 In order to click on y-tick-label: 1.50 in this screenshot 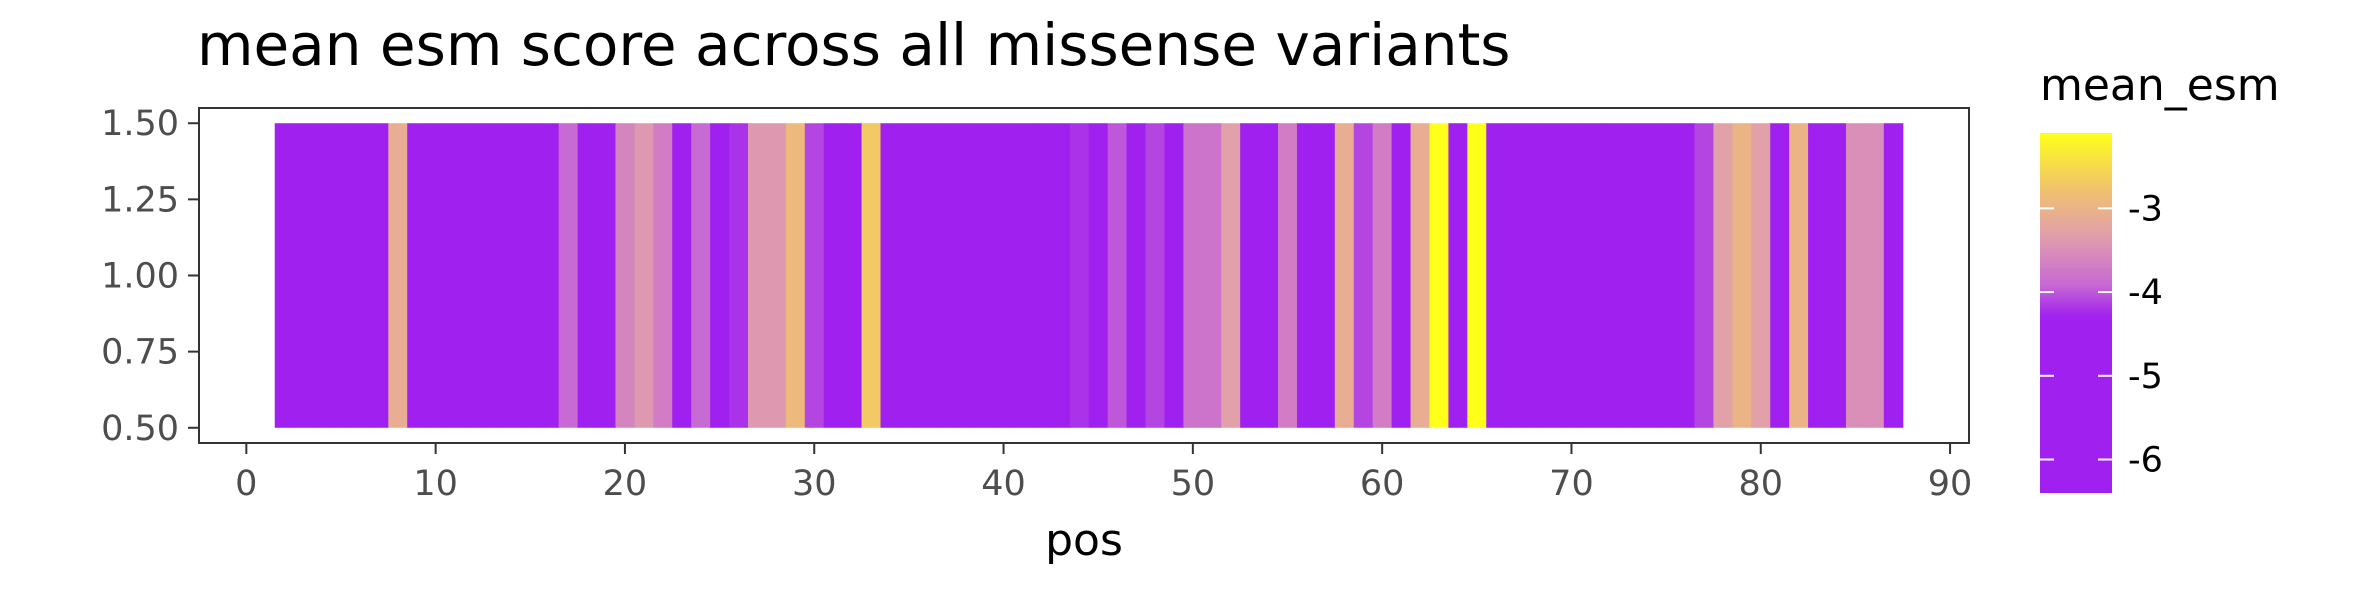, I will do `click(140, 124)`.